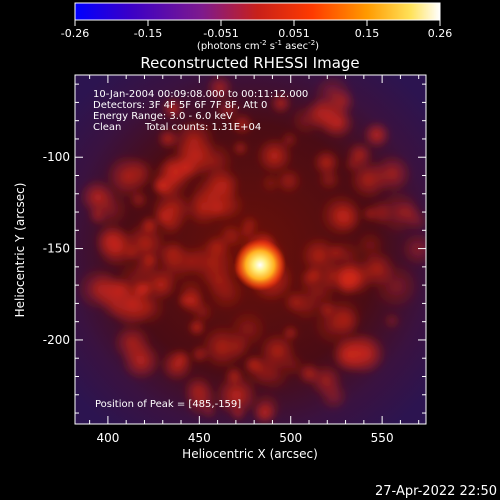 The height and width of the screenshot is (500, 500). Describe the element at coordinates (436, 491) in the screenshot. I see `footer-date: 27-Apr-2022 22:50` at that location.